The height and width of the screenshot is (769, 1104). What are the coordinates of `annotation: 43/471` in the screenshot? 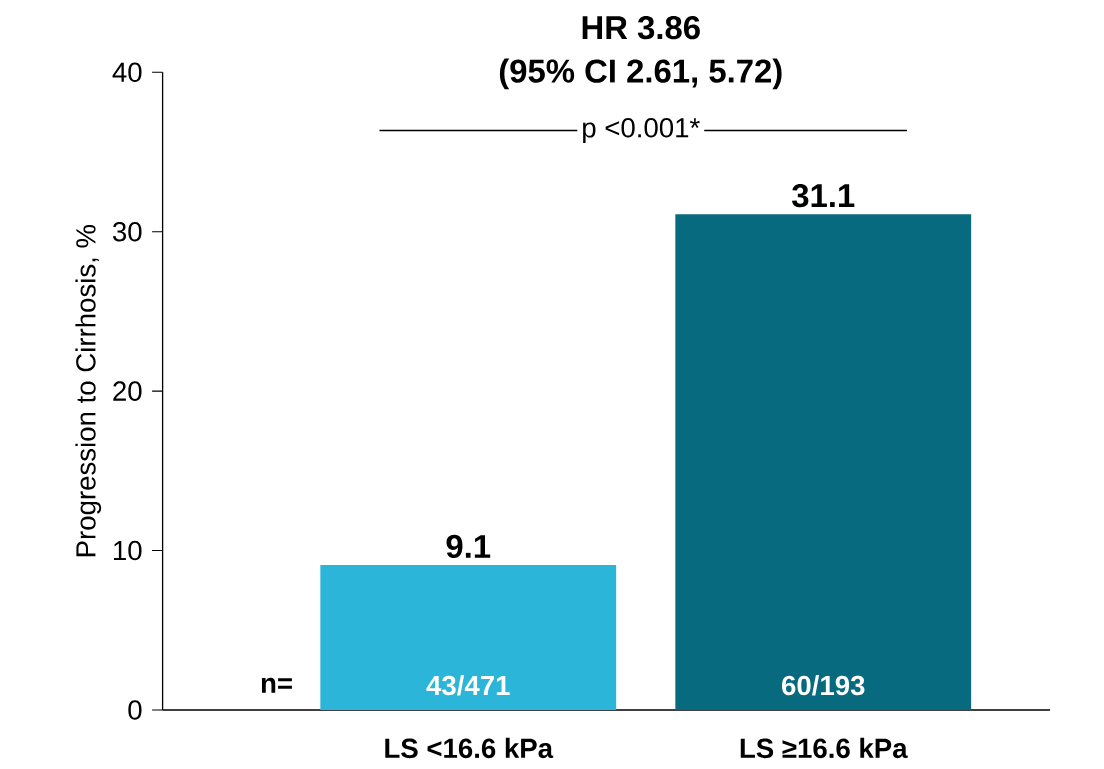 It's located at (468, 685).